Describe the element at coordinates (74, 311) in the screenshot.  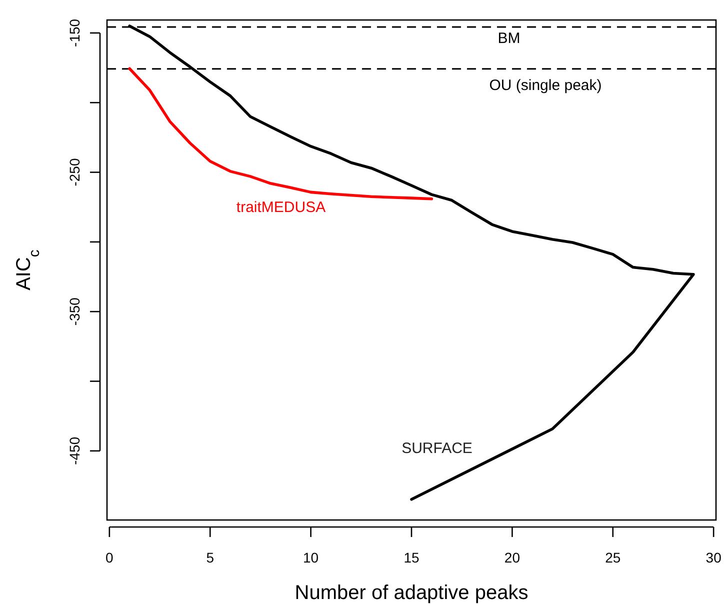
I see `y-tick-label: -350` at that location.